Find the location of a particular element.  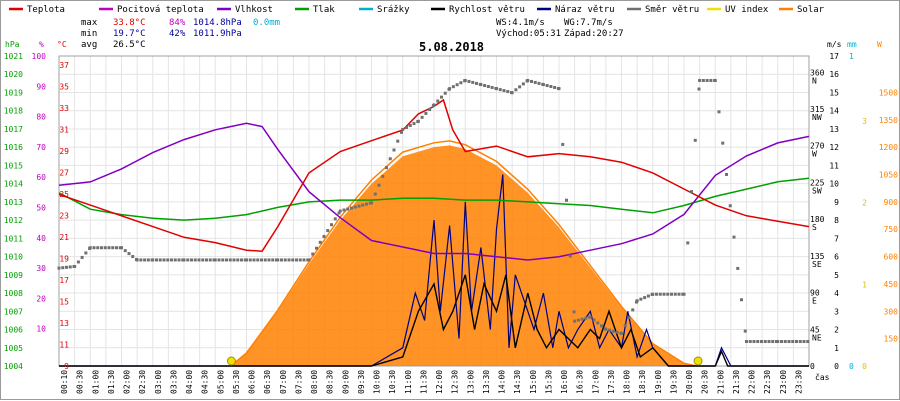

axis-pressure-tick: 1006 is located at coordinates (13, 330).